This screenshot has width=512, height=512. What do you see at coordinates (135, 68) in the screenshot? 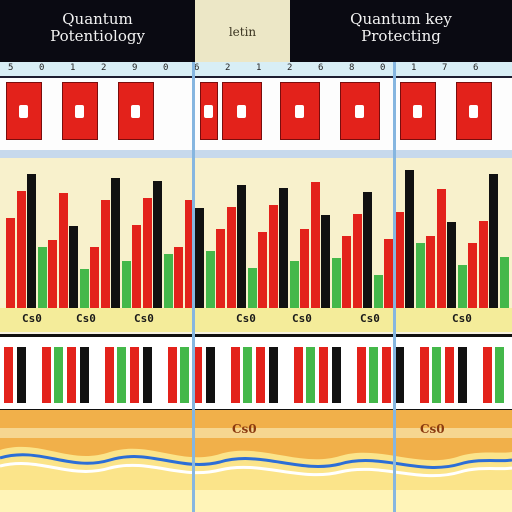
I see `tab-4: 9` at bounding box center [135, 68].